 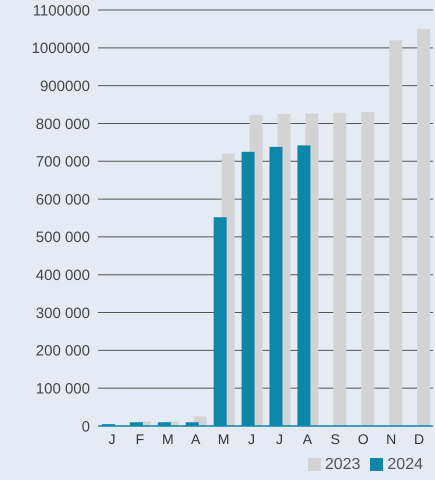 What do you see at coordinates (63, 389) in the screenshot?
I see `y-tick-label: 100 000` at bounding box center [63, 389].